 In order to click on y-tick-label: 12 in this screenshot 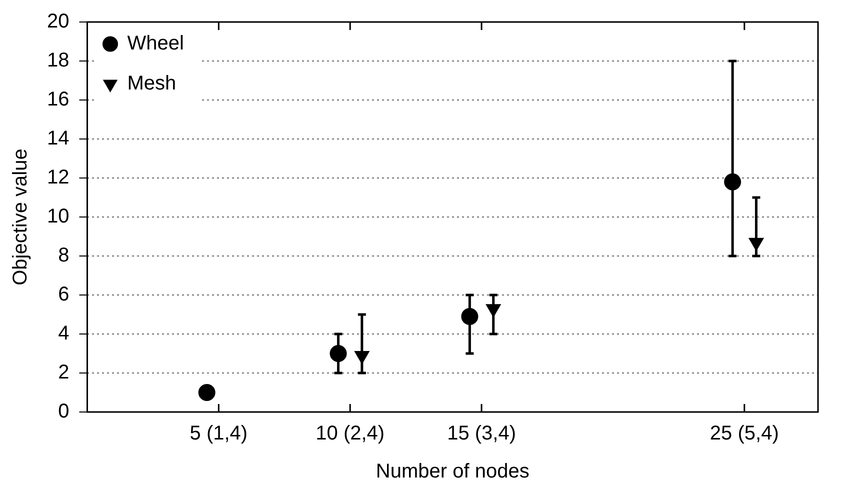, I will do `click(58, 177)`.